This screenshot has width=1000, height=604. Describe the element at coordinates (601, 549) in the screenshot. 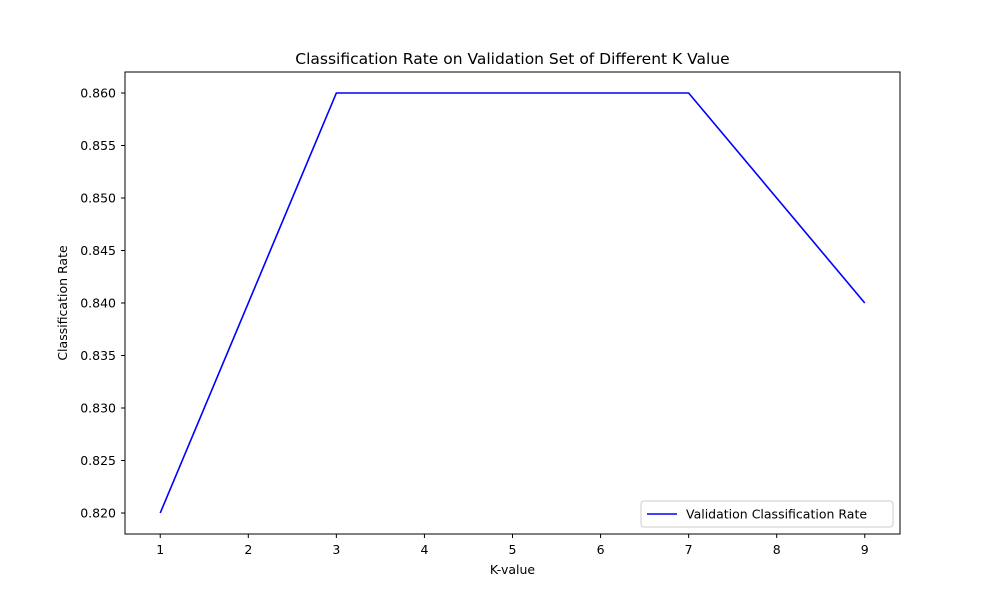

I see `x-tick-label: 6` at that location.